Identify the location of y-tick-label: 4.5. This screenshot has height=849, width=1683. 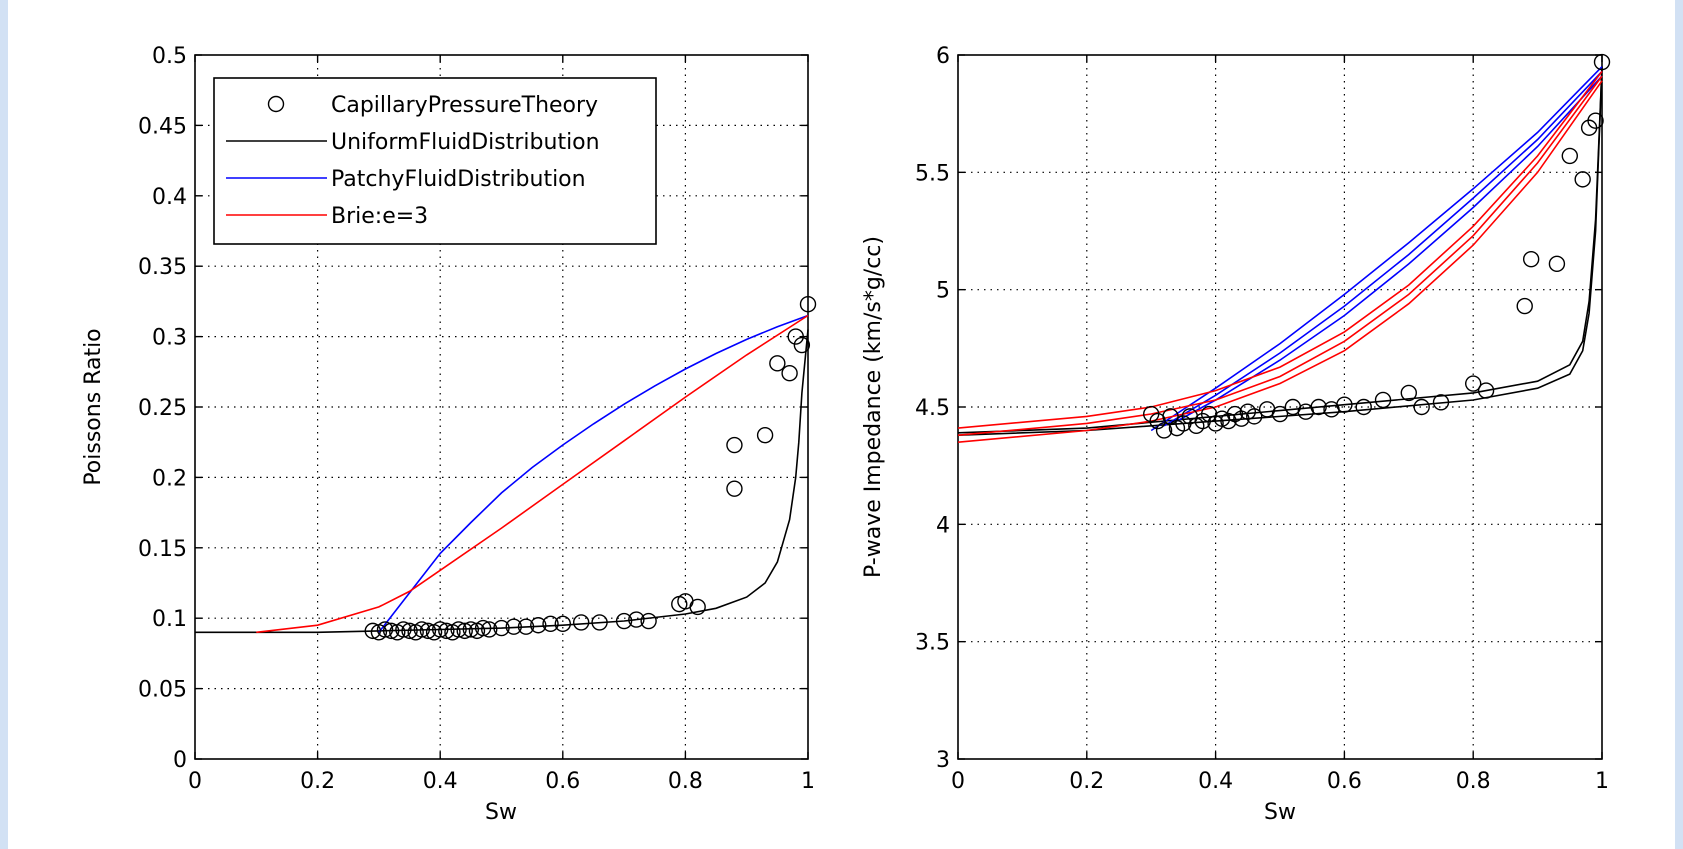
(932, 408).